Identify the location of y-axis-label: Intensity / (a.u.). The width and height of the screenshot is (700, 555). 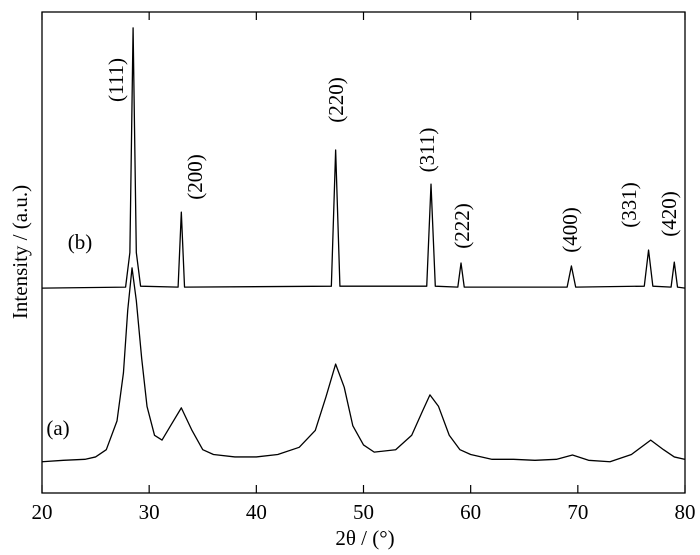
(20, 252).